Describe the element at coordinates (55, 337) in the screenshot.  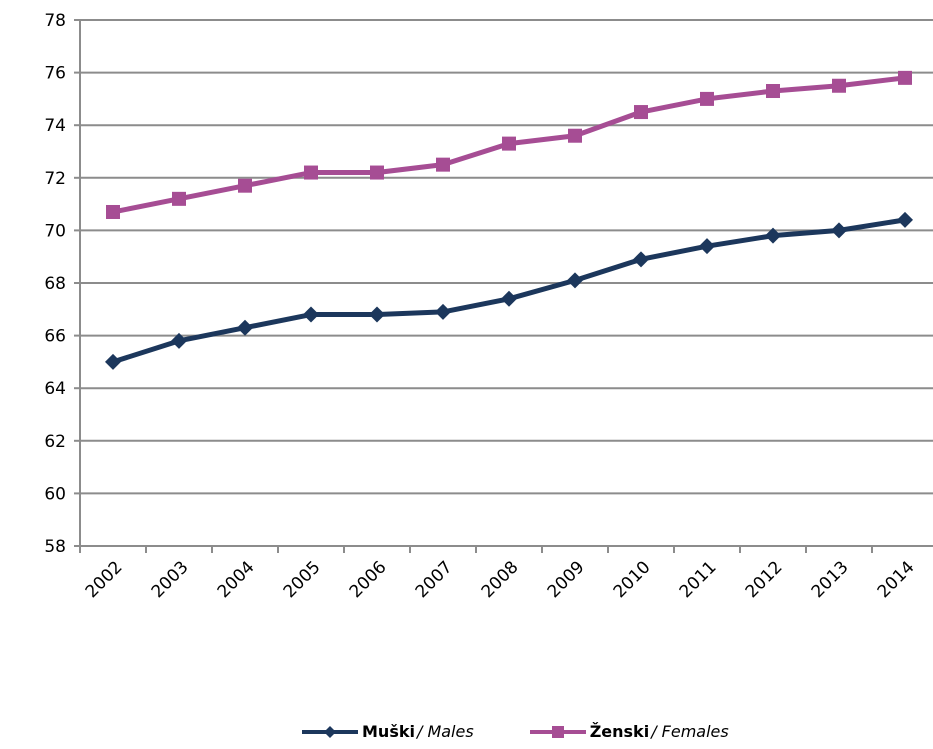
I see `y-tick-label: 66` at that location.